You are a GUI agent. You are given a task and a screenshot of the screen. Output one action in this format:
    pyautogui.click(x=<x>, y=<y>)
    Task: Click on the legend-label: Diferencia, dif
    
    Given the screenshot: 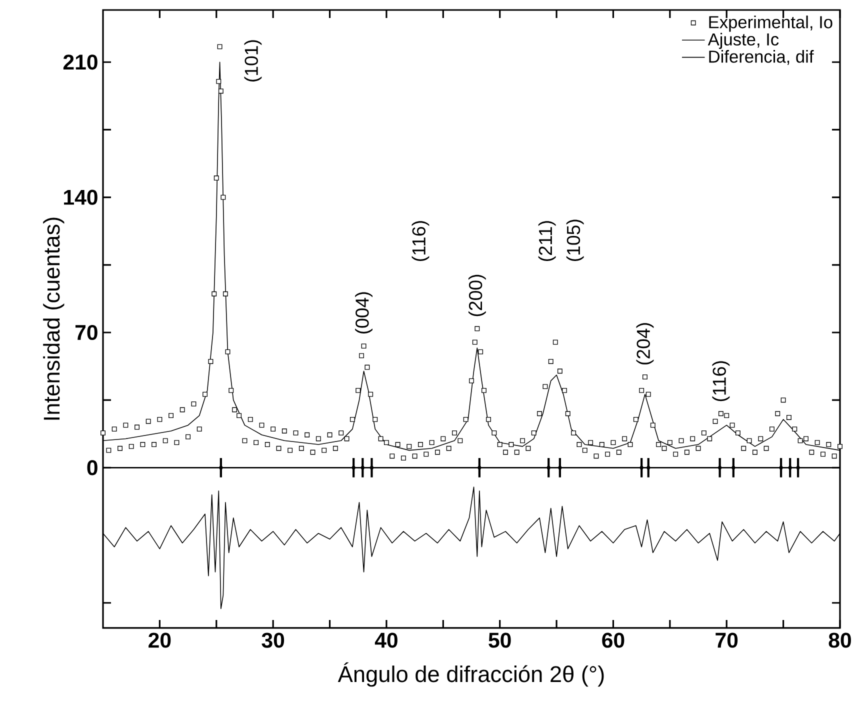 What is the action you would take?
    pyautogui.click(x=761, y=57)
    